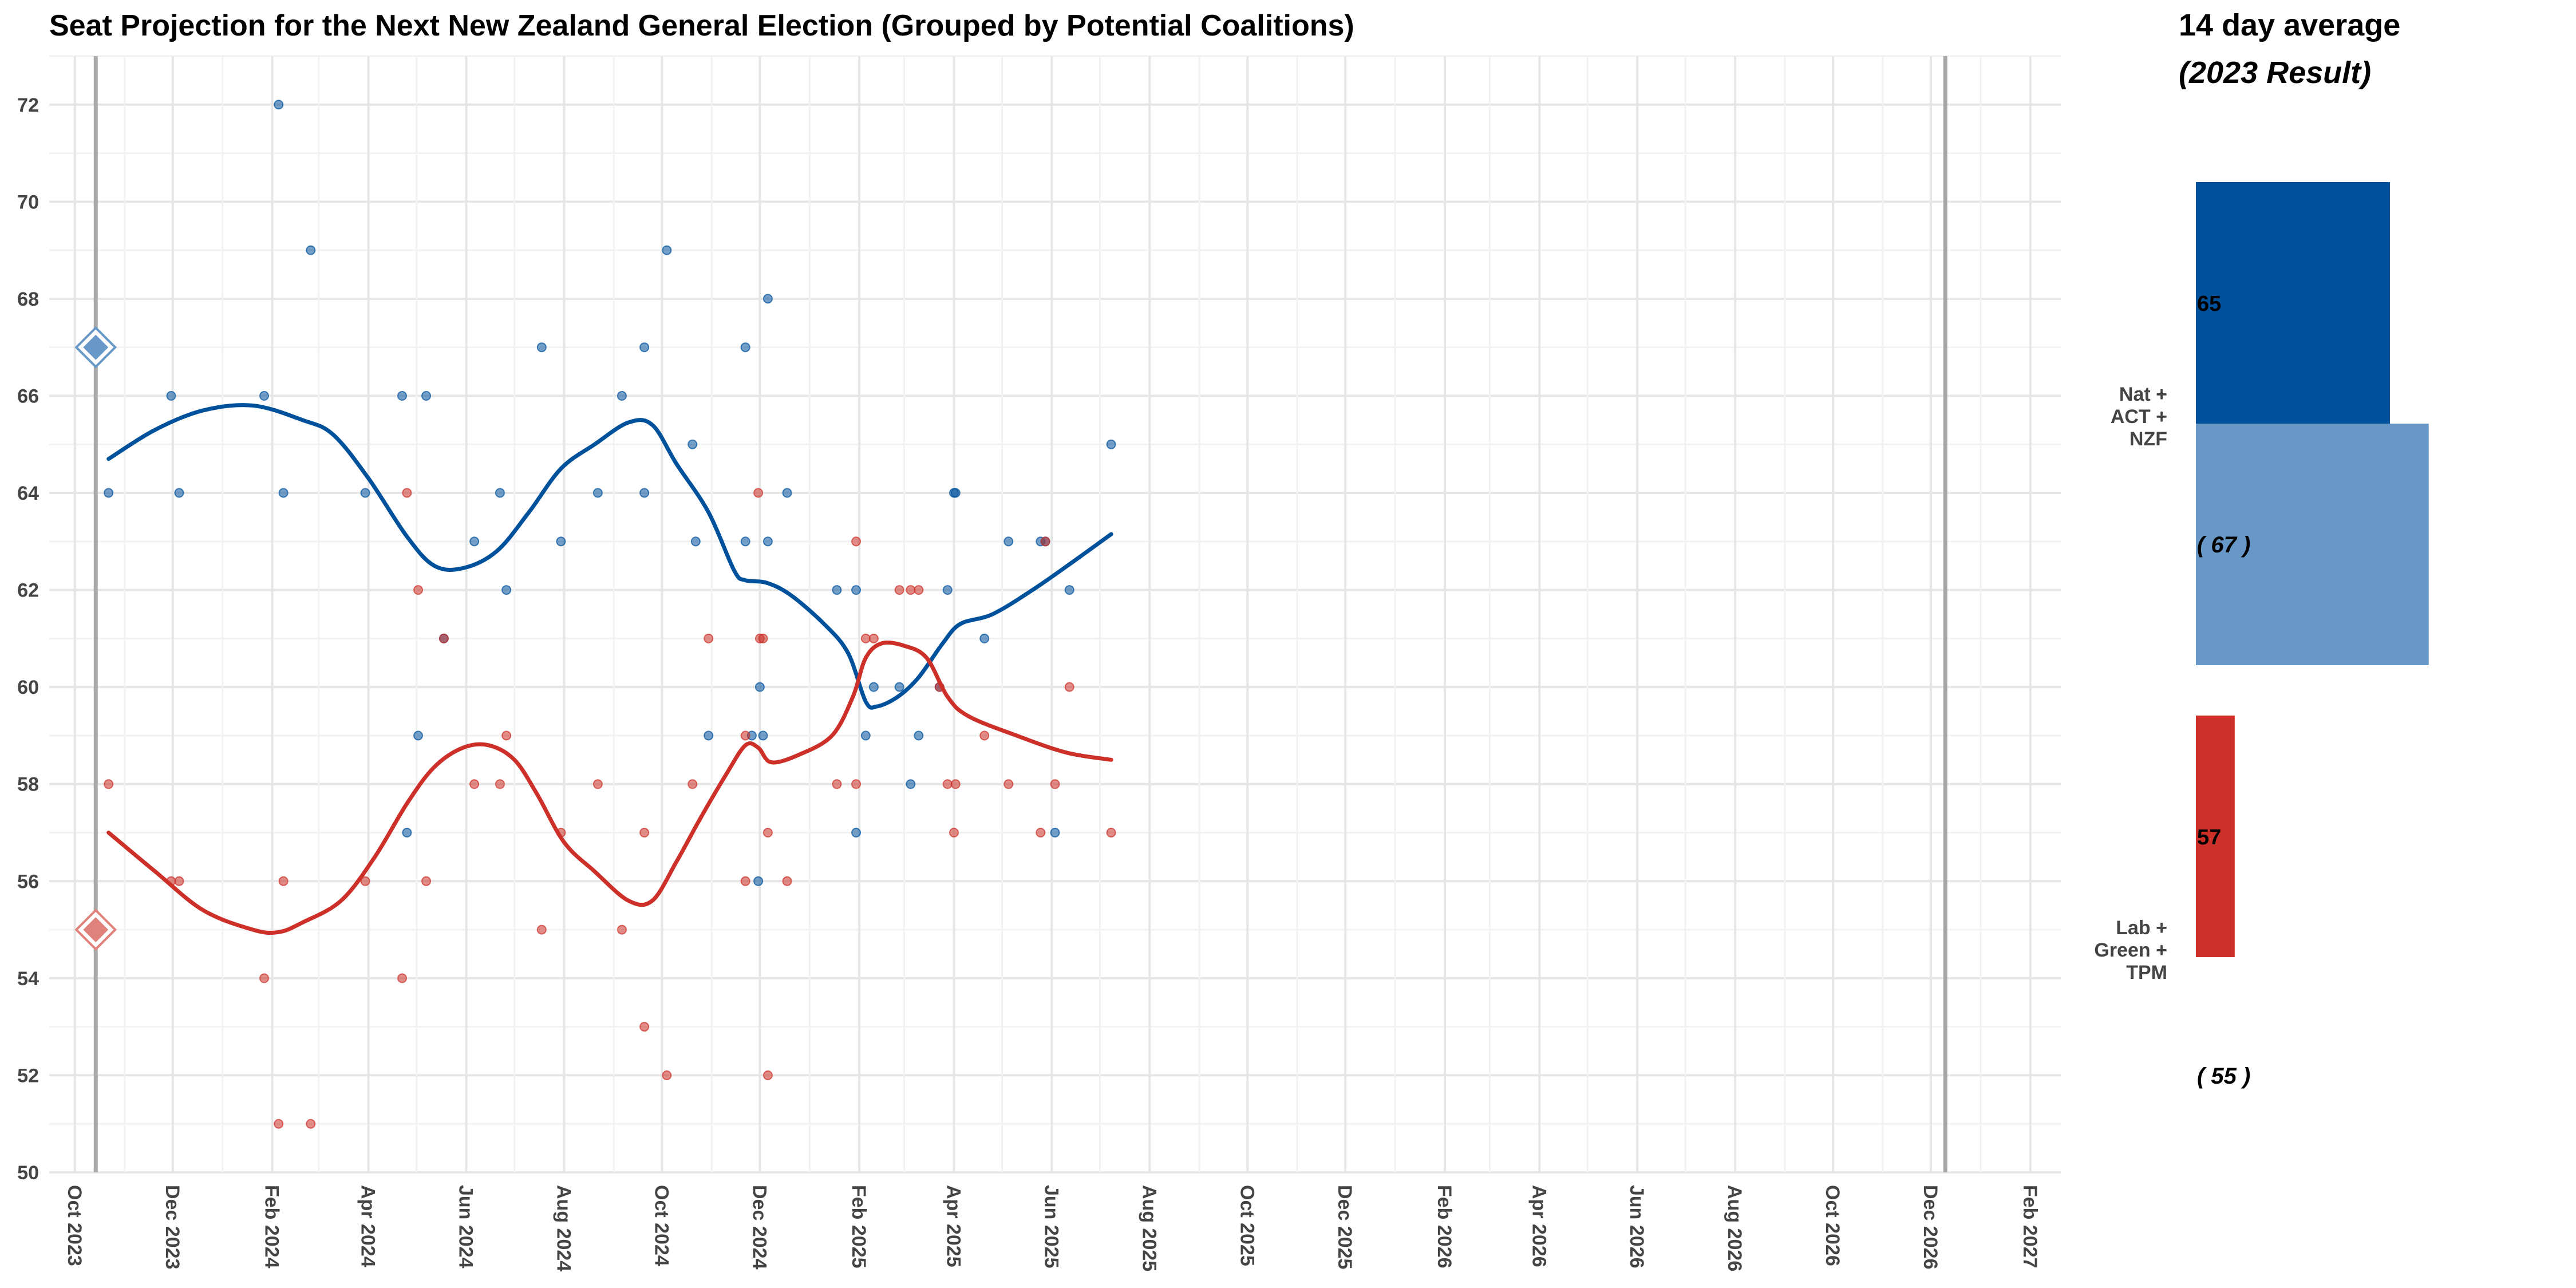 This screenshot has height=1288, width=2576. What do you see at coordinates (859, 1227) in the screenshot?
I see `x-tick-label: Feb 2025` at bounding box center [859, 1227].